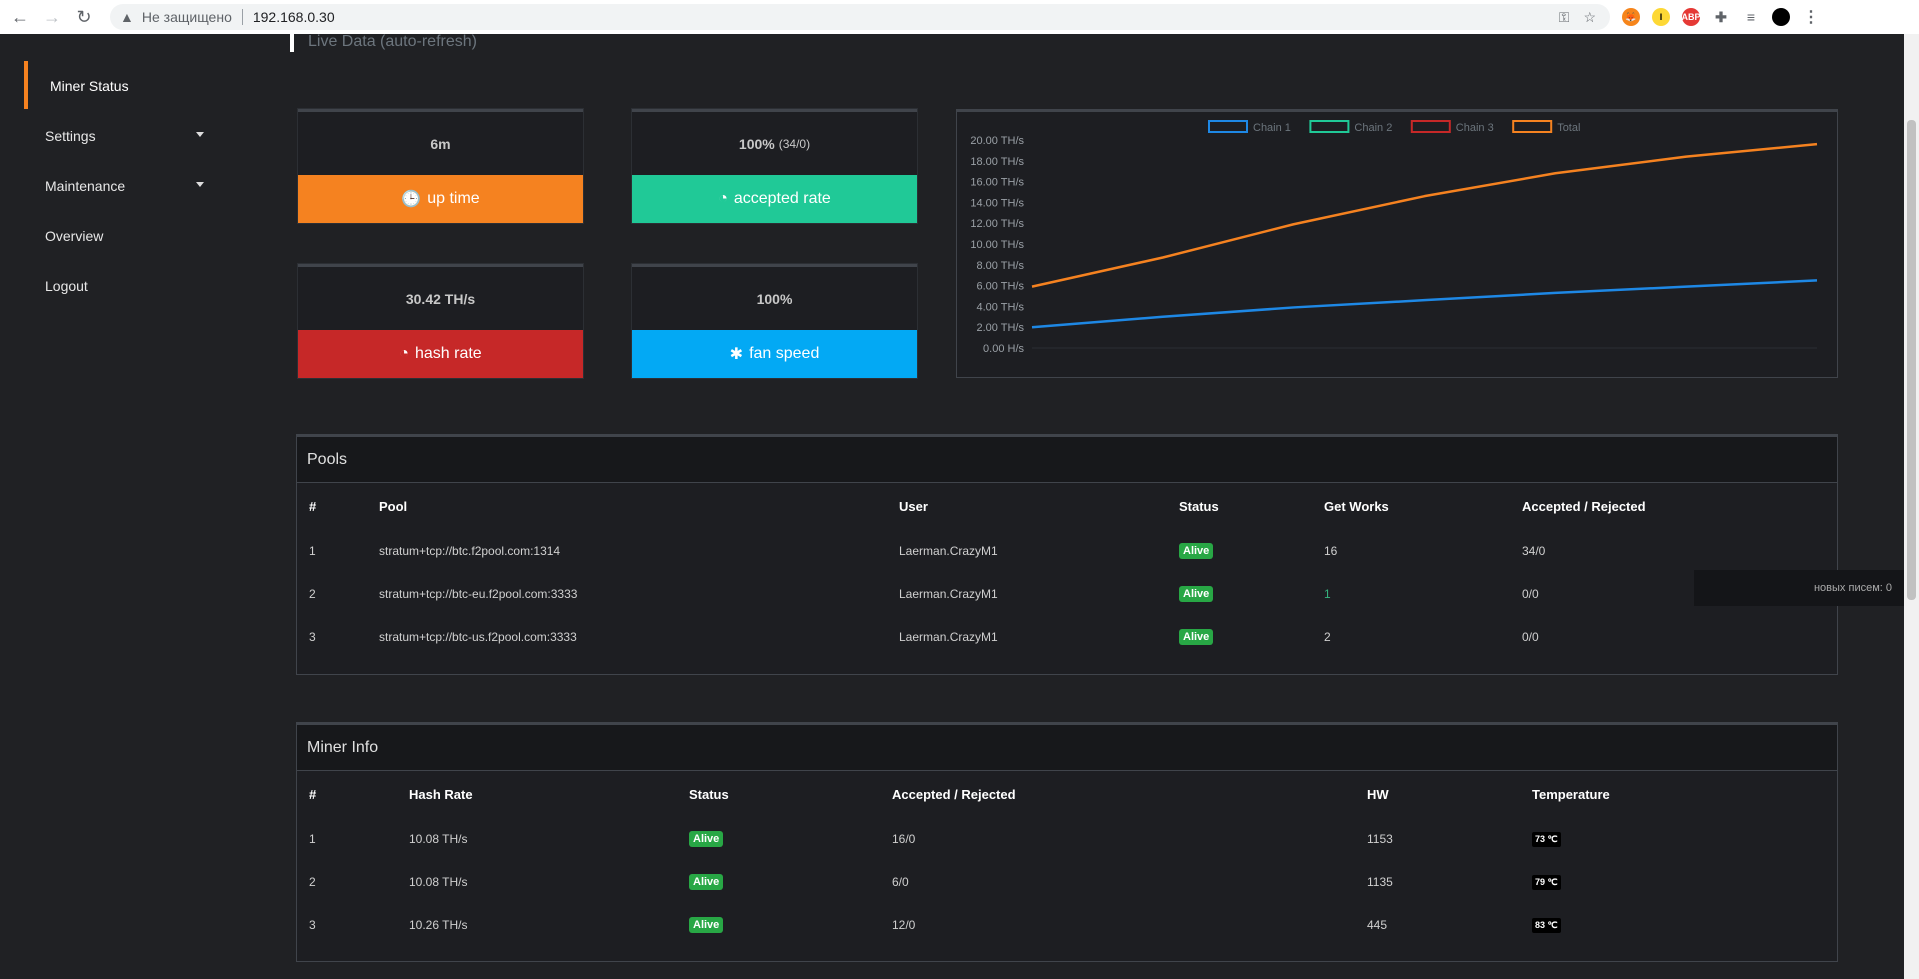  Describe the element at coordinates (84, 16) in the screenshot. I see `reload-icon: ↻` at that location.